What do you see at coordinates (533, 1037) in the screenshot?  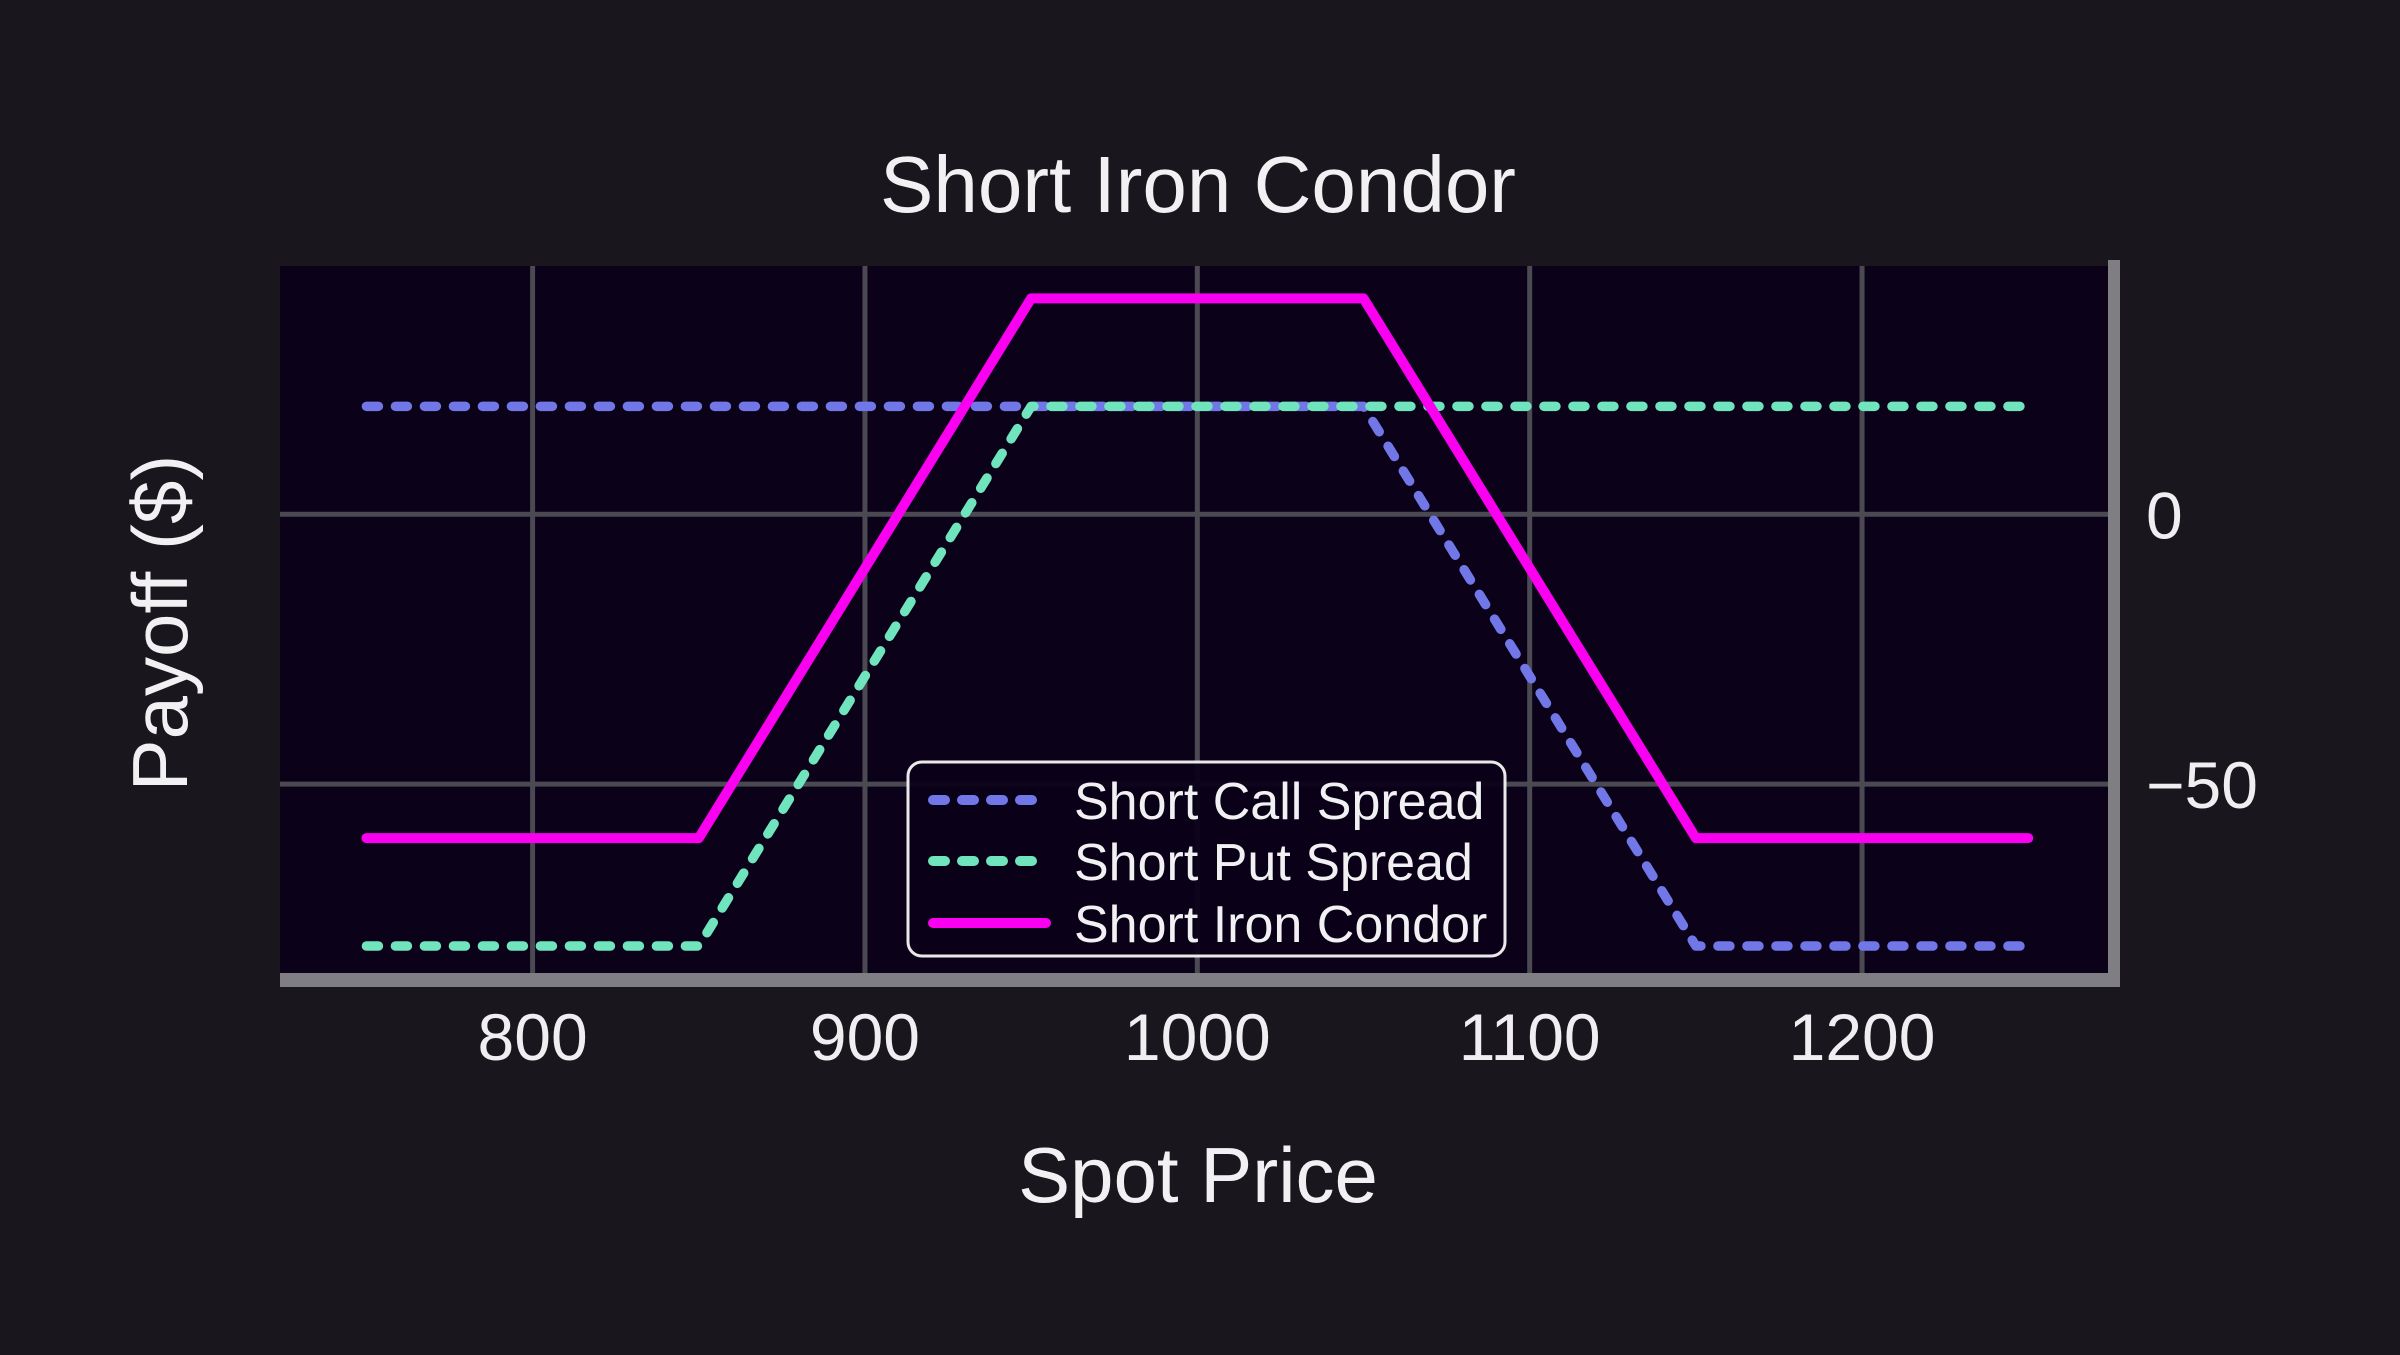 I see `x-tick-label: 800` at bounding box center [533, 1037].